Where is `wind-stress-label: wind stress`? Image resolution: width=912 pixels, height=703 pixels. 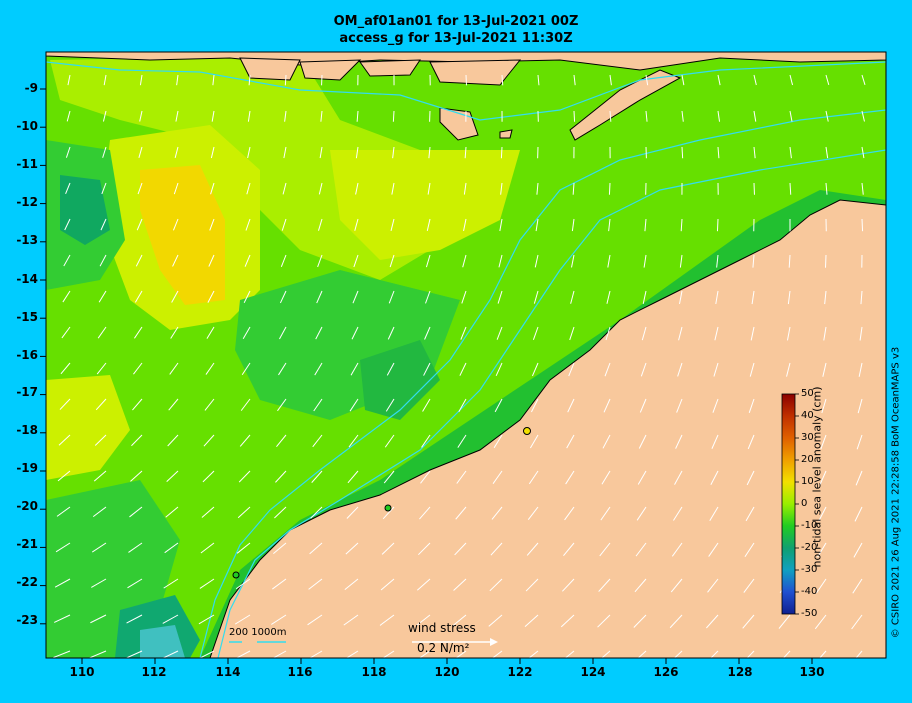 wind-stress-label: wind stress is located at coordinates (442, 628).